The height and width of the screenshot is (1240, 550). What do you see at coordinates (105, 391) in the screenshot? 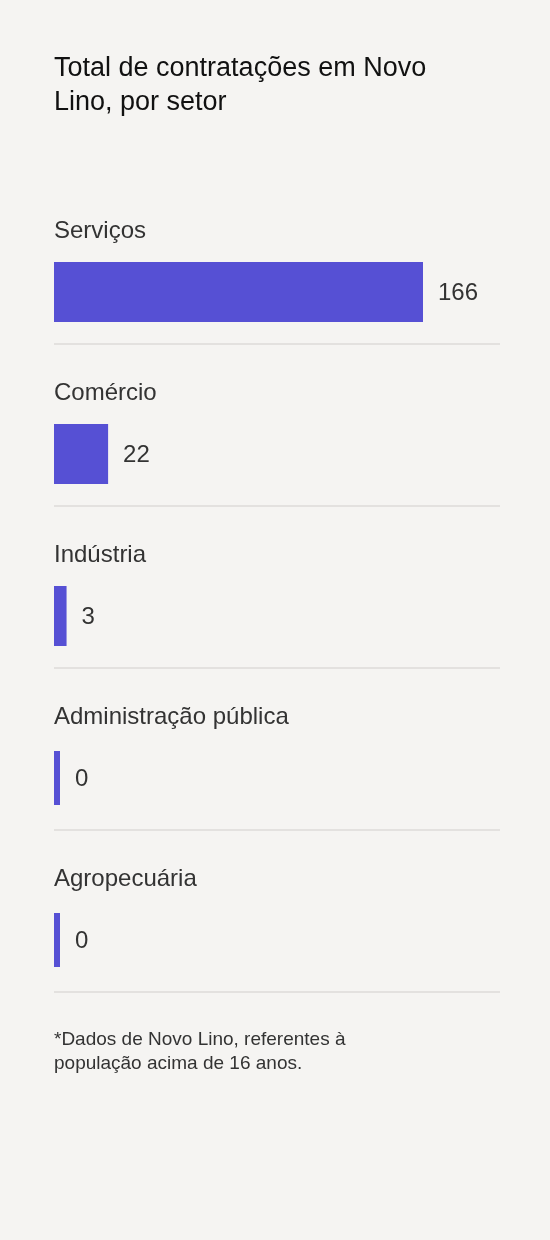
I see `y-tick-label: Comércio` at bounding box center [105, 391].